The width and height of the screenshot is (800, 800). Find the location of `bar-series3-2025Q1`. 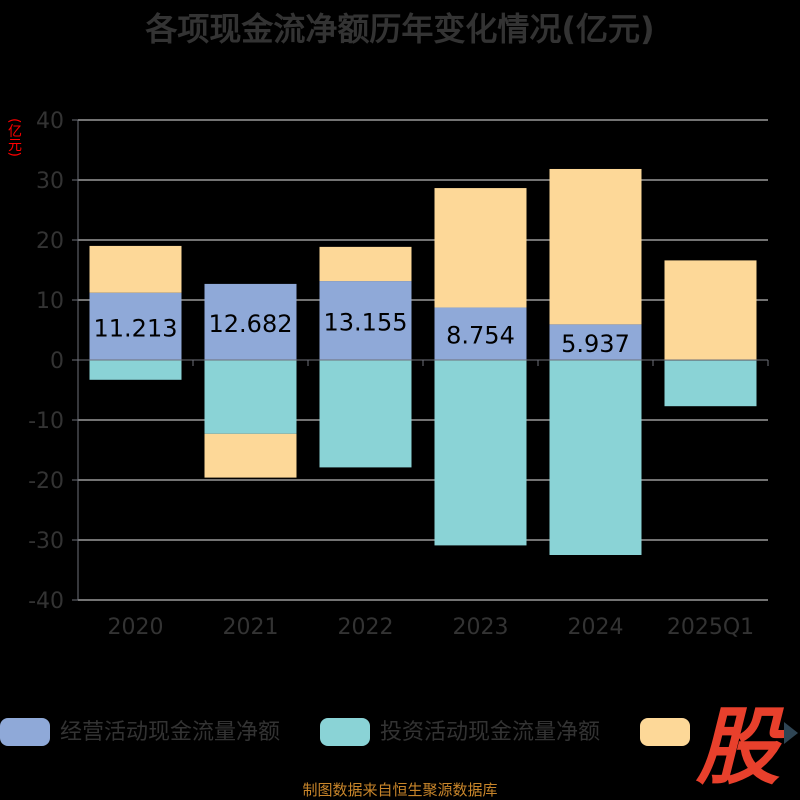

bar-series3-2025Q1 is located at coordinates (710, 310).